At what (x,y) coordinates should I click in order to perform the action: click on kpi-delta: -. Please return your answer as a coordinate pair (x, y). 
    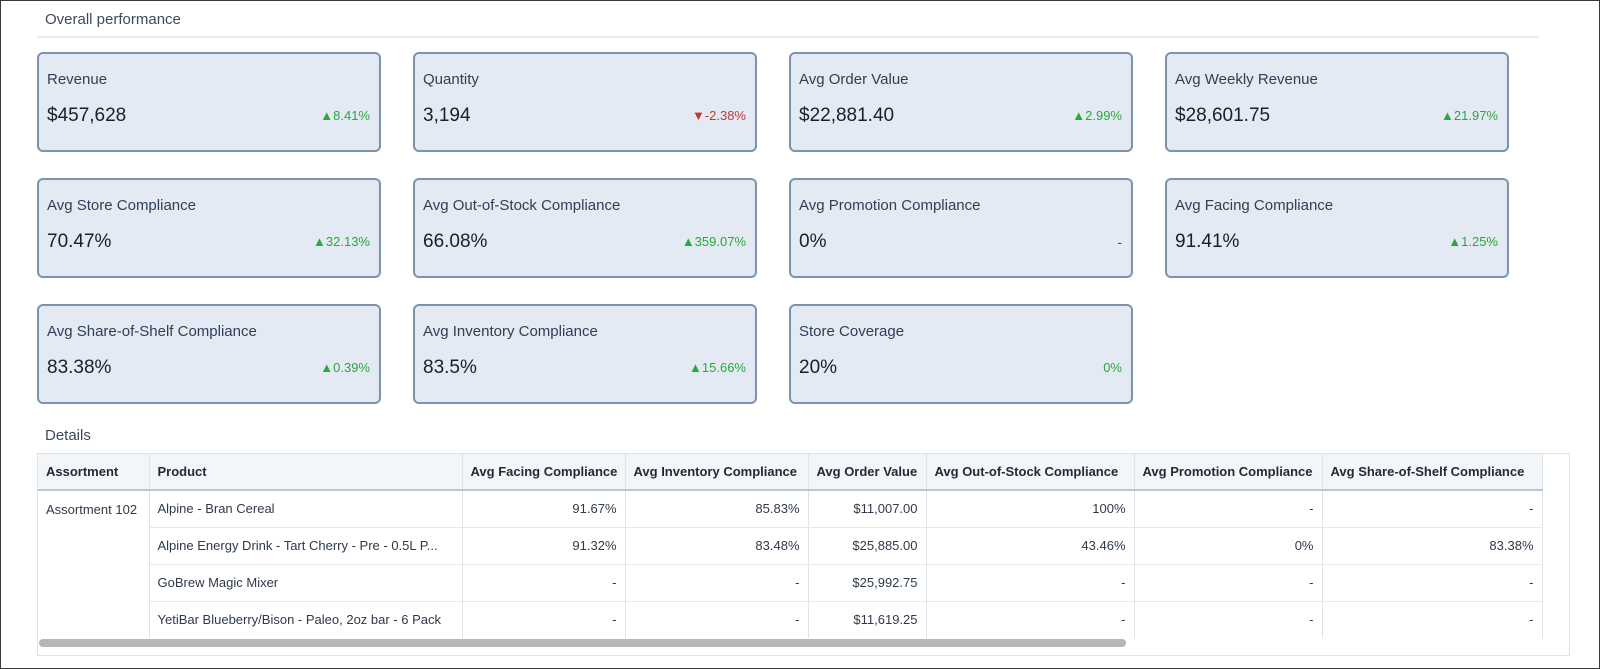
    Looking at the image, I should click on (1119, 242).